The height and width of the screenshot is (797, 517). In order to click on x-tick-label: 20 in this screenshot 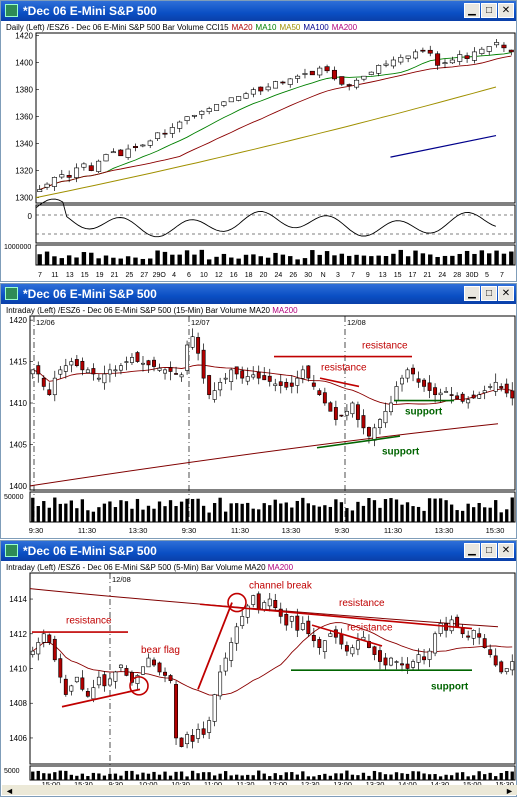, I will do `click(264, 275)`.